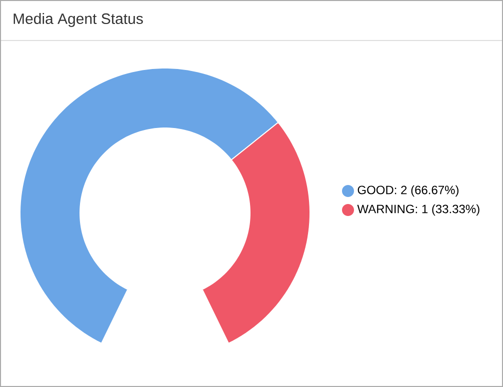 The image size is (503, 387). I want to click on chart-title: Media Agent Status, so click(78, 20).